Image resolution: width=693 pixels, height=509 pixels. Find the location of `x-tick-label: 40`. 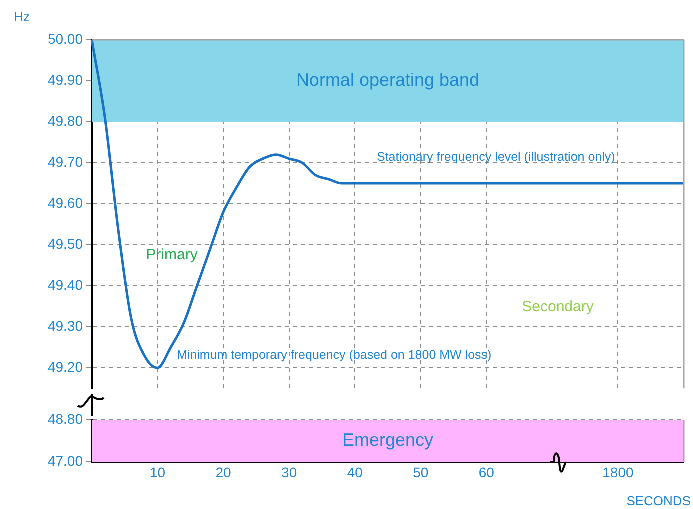

x-tick-label: 40 is located at coordinates (355, 472).